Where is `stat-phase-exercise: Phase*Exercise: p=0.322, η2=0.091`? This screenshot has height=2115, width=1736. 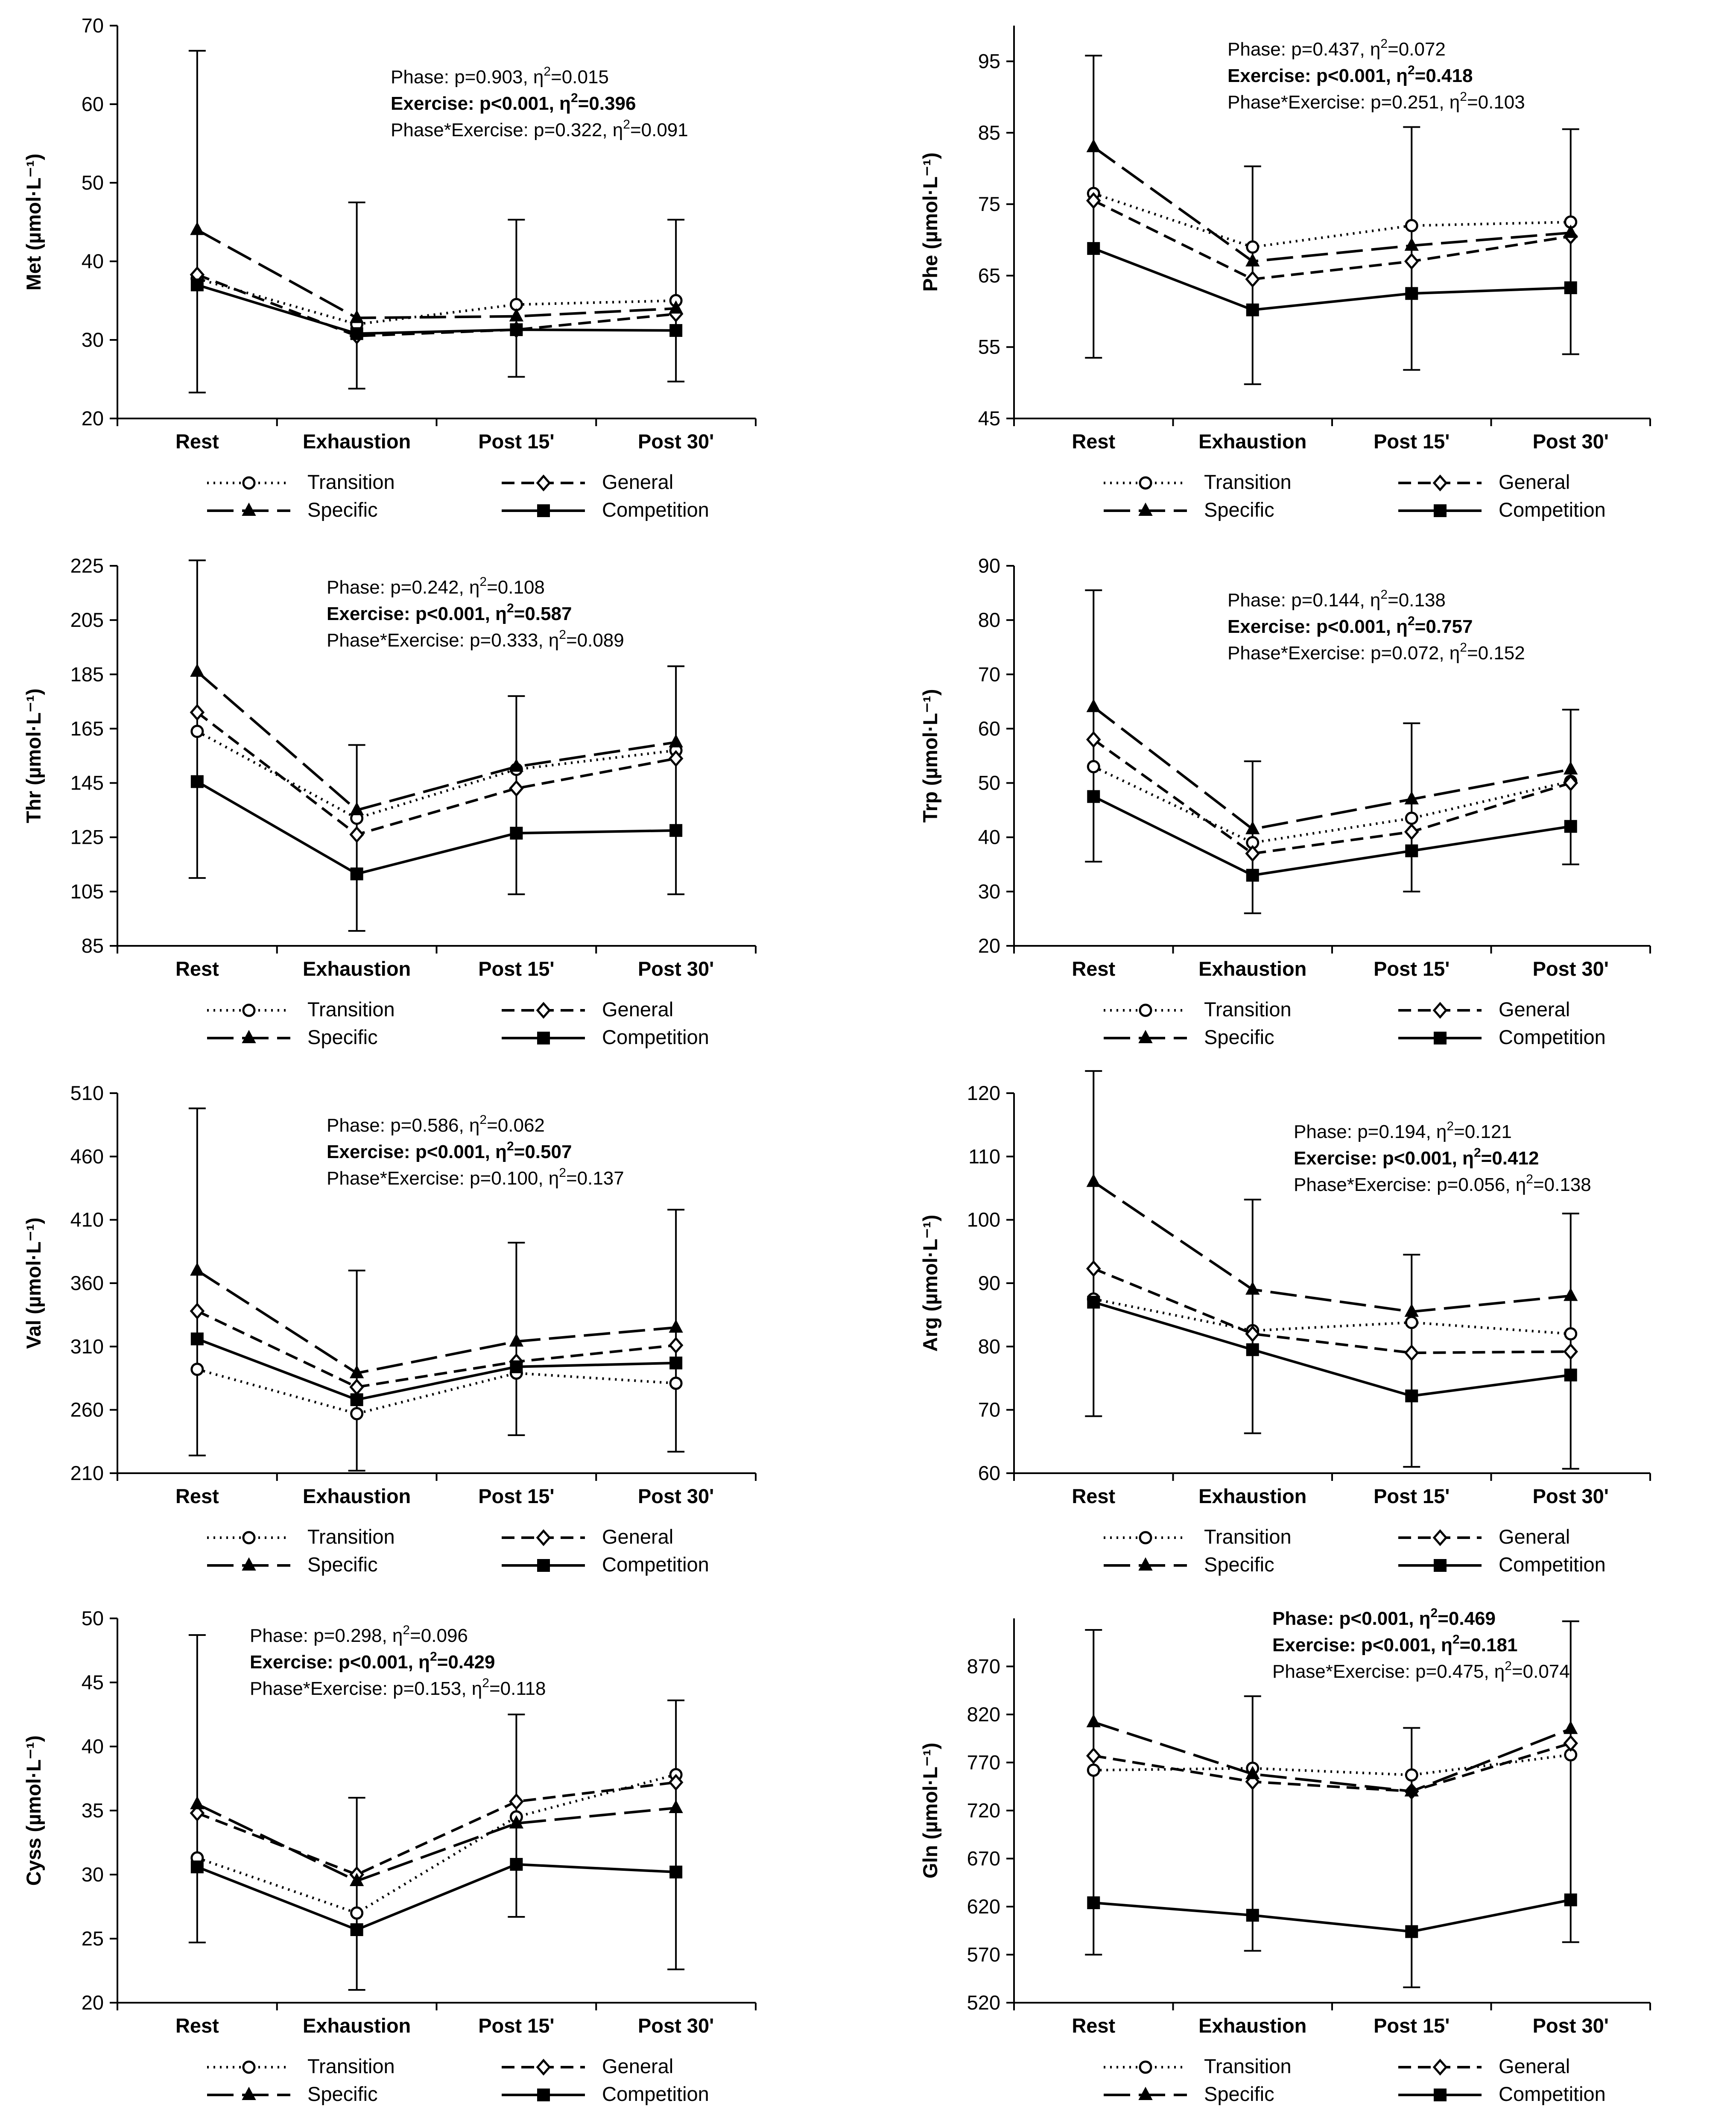 stat-phase-exercise: Phase*Exercise: p=0.322, η2=0.091 is located at coordinates (540, 128).